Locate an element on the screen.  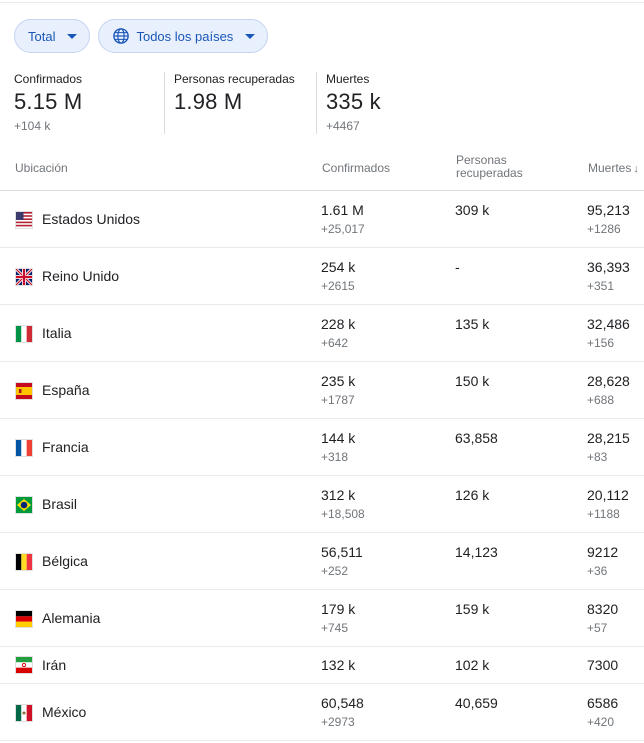
deaths-value: 6586 is located at coordinates (603, 703).